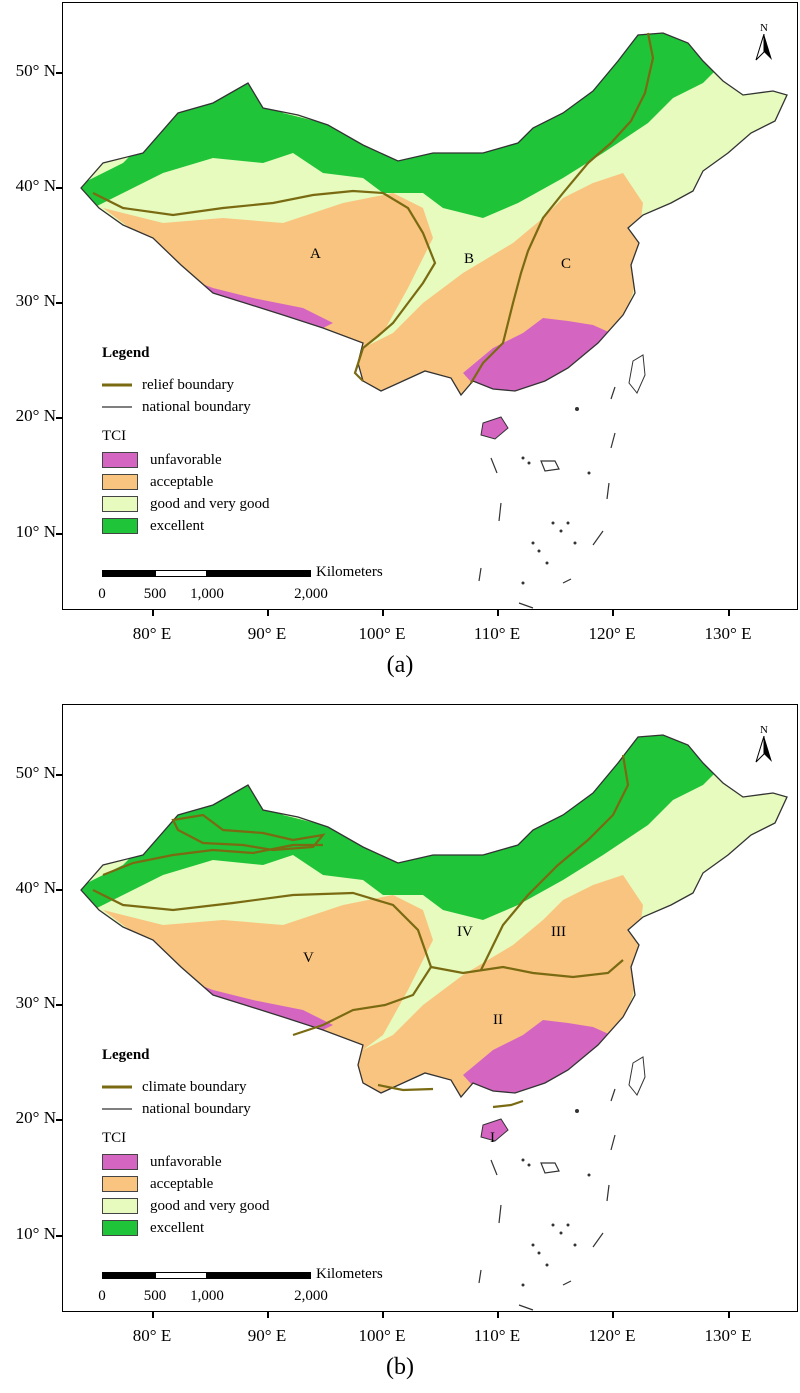  Describe the element at coordinates (400, 665) in the screenshot. I see `figure-caption: (a)` at that location.